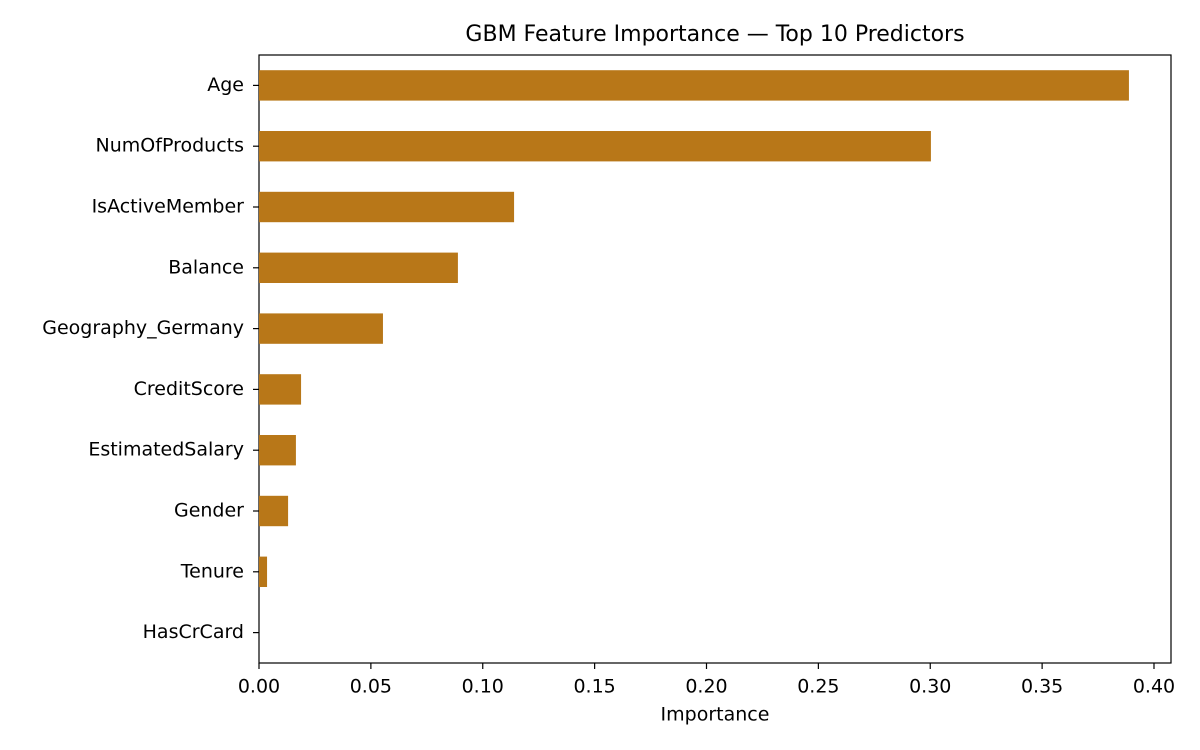  Describe the element at coordinates (189, 389) in the screenshot. I see `y-tick-label: CreditScore` at that location.